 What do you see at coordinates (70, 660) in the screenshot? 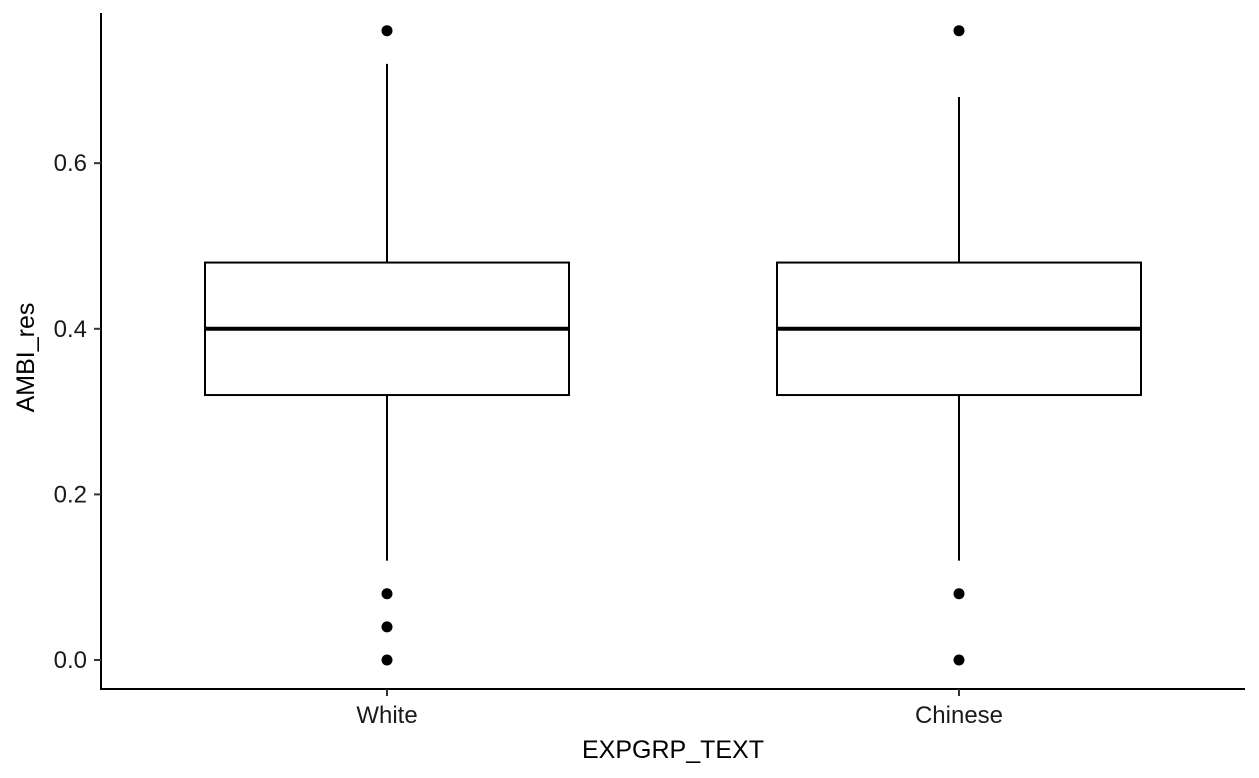
I see `y-tick-label: 0.0` at bounding box center [70, 660].